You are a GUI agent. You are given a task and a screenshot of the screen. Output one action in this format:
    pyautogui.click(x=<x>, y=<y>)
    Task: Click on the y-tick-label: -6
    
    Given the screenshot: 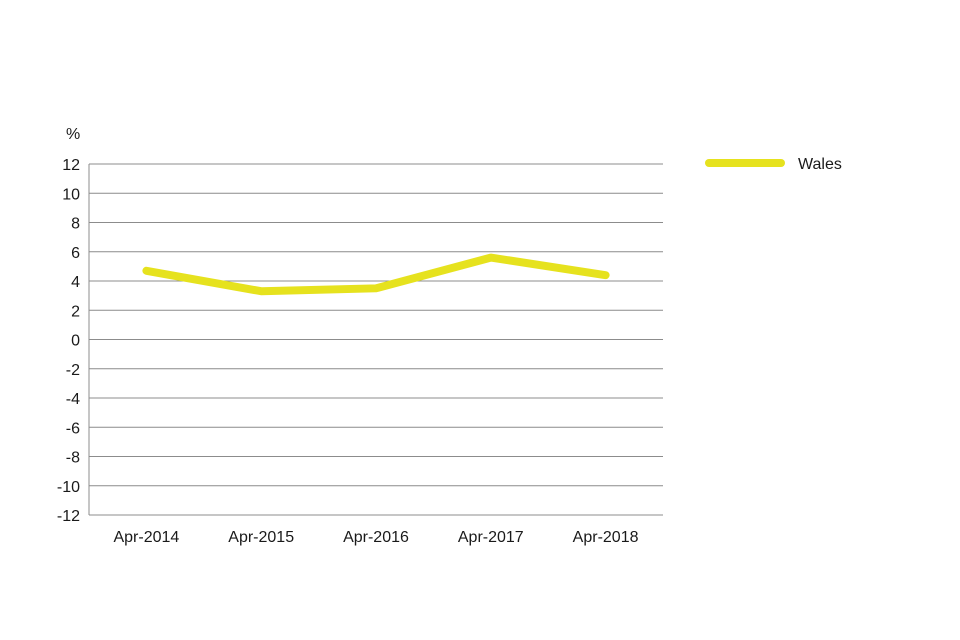 What is the action you would take?
    pyautogui.click(x=73, y=428)
    